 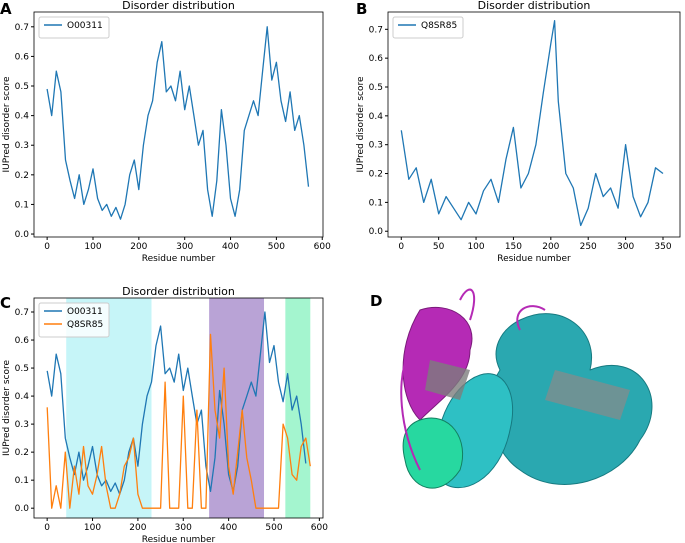 What do you see at coordinates (361, 9) in the screenshot?
I see `panel-label: B` at bounding box center [361, 9].